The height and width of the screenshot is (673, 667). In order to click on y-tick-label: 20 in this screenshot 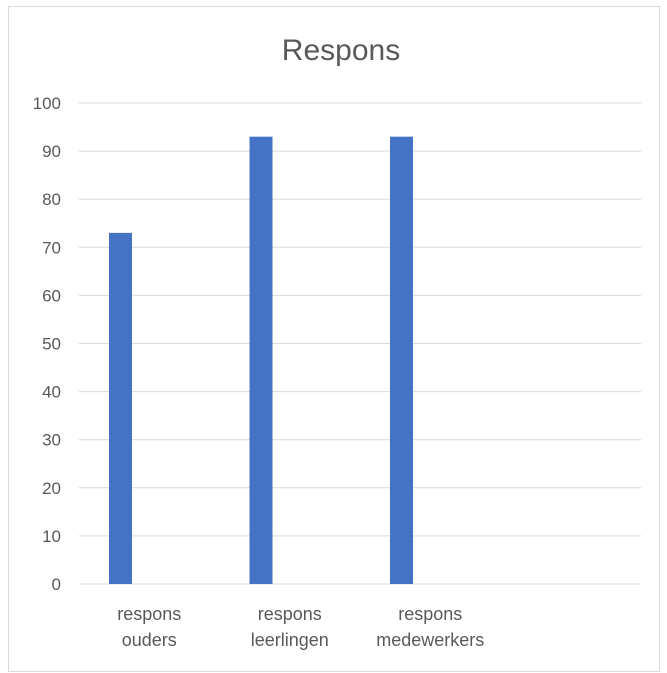, I will do `click(51, 488)`.